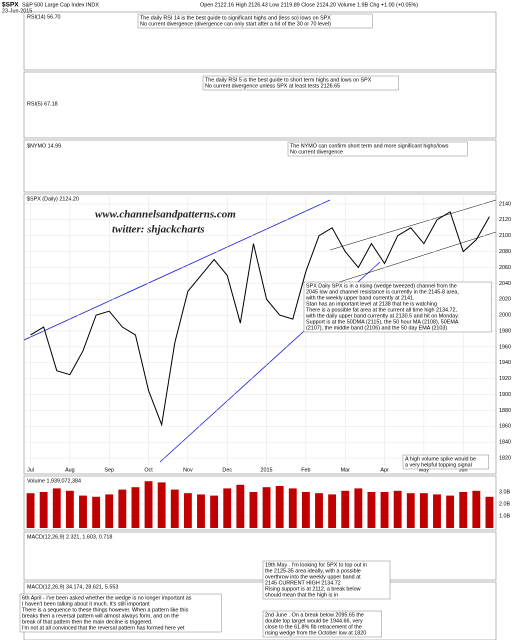  What do you see at coordinates (505, 204) in the screenshot?
I see `y-tick-label: 2140` at bounding box center [505, 204].